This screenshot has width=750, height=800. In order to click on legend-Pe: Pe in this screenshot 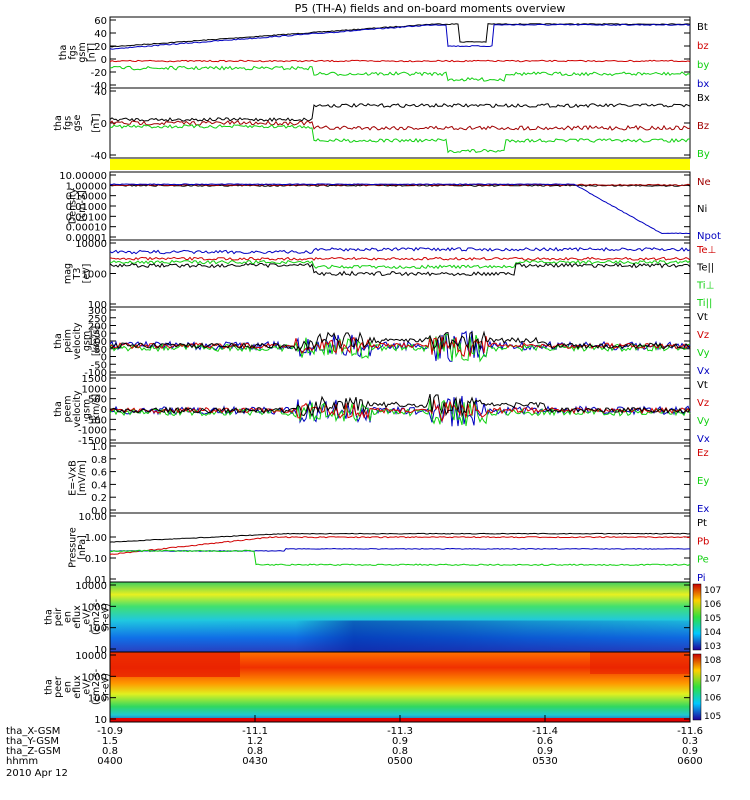, I will do `click(703, 560)`.